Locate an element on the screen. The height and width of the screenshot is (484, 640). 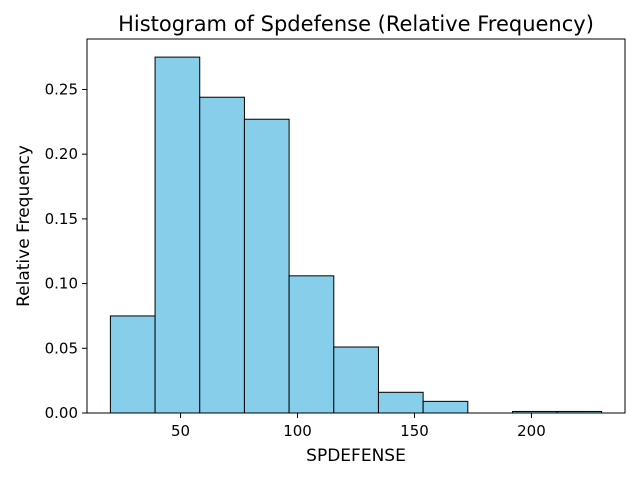
x-tick-label: 50 is located at coordinates (180, 431).